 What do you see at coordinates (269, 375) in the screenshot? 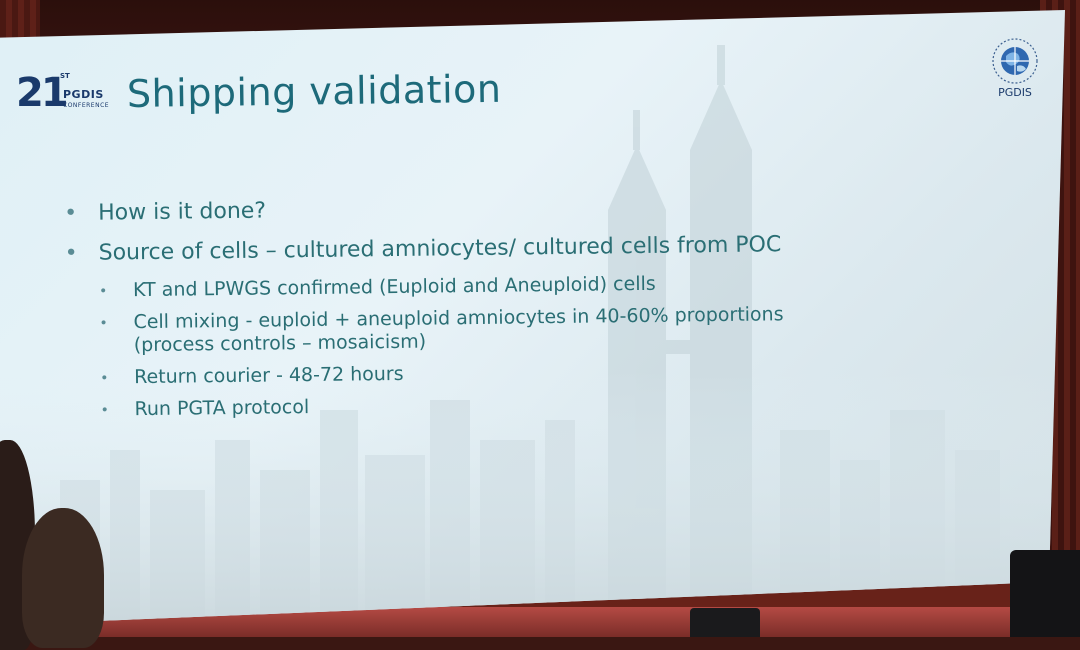
I see `sub-bullet-text: Return courier - 48-72 hours` at bounding box center [269, 375].